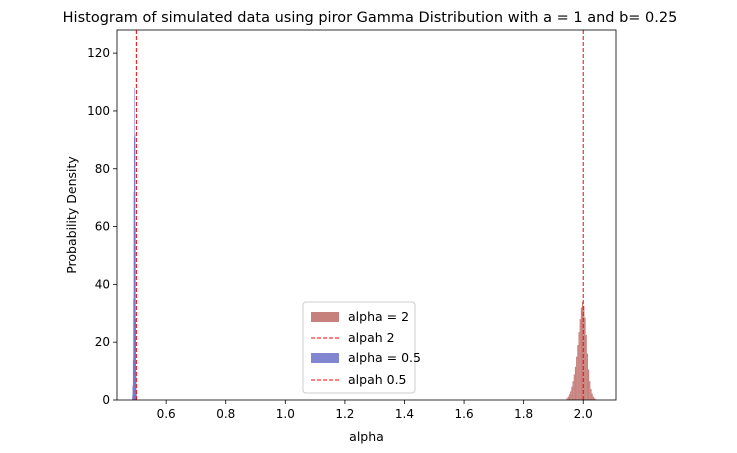 Image resolution: width=737 pixels, height=453 pixels. What do you see at coordinates (102, 342) in the screenshot?
I see `y-tick-label: 20` at bounding box center [102, 342].